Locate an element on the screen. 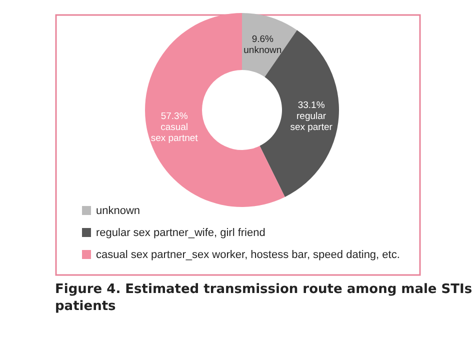 This screenshot has height=343, width=473. donut-slice is located at coordinates (270, 45).